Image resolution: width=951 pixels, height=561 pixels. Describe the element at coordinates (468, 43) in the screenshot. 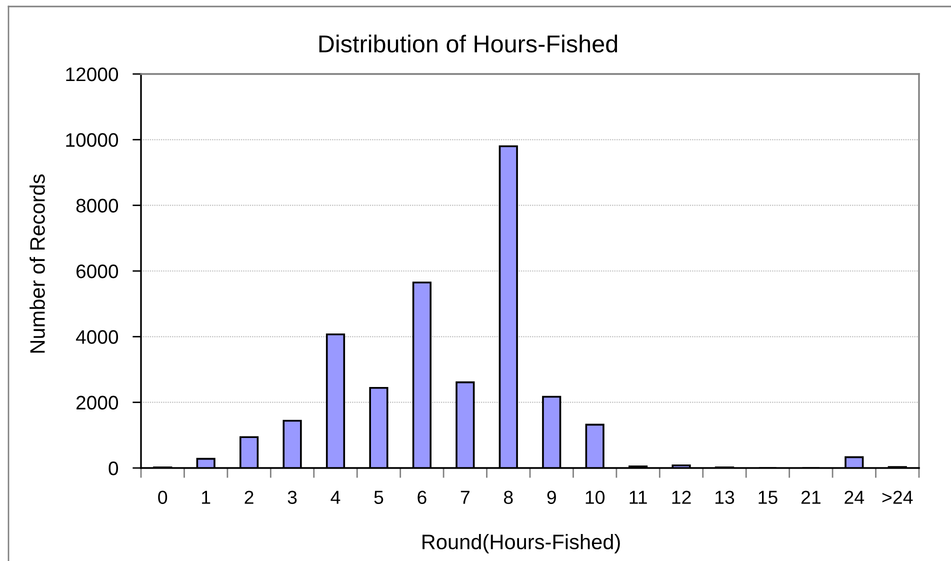

I see `chart-title: Distribution of Hours-Fished` at that location.